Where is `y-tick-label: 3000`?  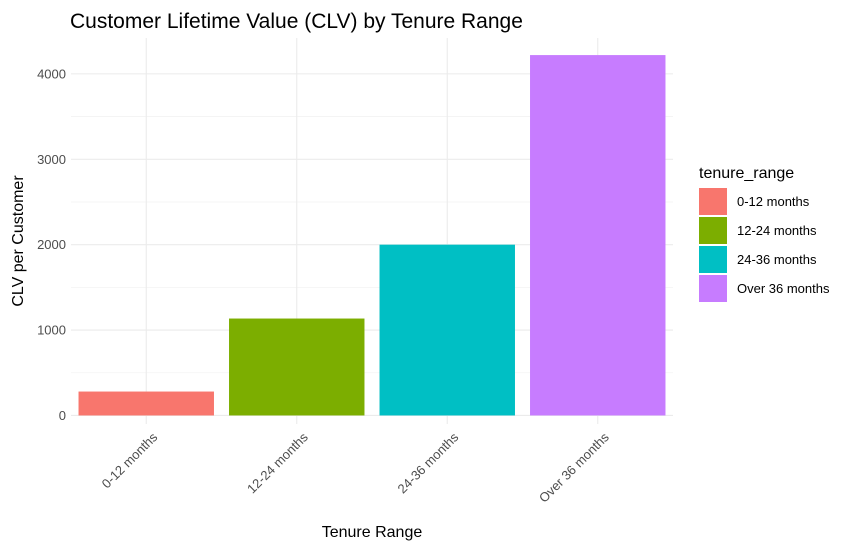
y-tick-label: 3000 is located at coordinates (51, 159).